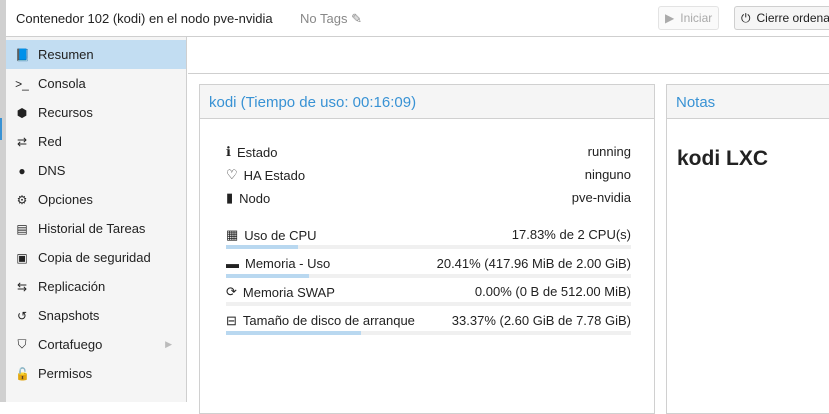 The width and height of the screenshot is (829, 414). What do you see at coordinates (231, 320) in the screenshot?
I see `hdd-icon: ⊟` at bounding box center [231, 320].